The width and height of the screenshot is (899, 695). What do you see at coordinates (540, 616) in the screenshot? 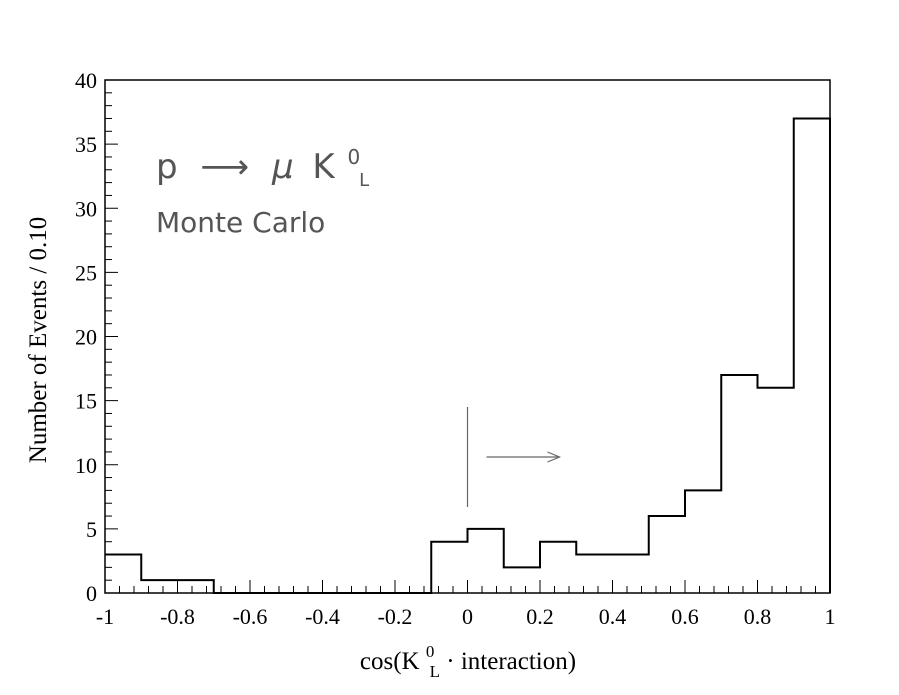
I see `x-tick-label: 0.2` at bounding box center [540, 616].